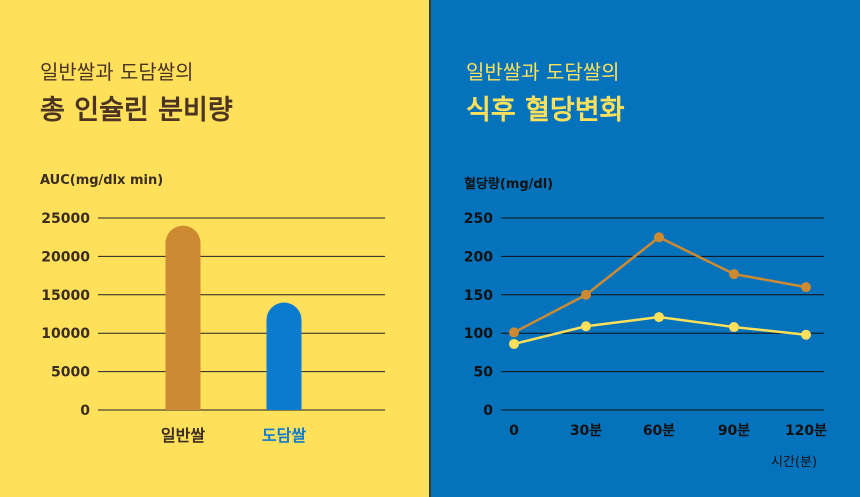 The image size is (860, 497). Describe the element at coordinates (136, 110) in the screenshot. I see `insulin-title: 총 인슐린 분비량` at that location.